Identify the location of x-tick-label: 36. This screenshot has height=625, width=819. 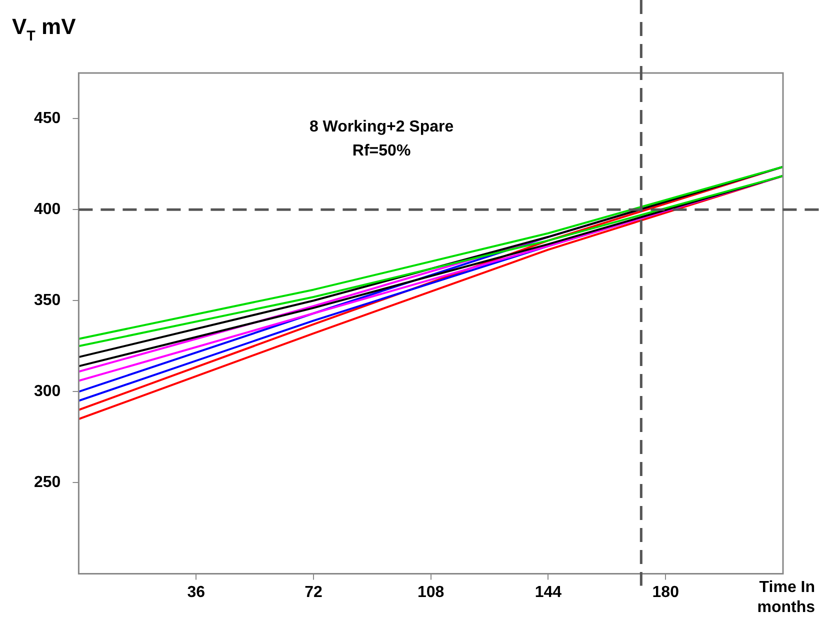
(196, 592).